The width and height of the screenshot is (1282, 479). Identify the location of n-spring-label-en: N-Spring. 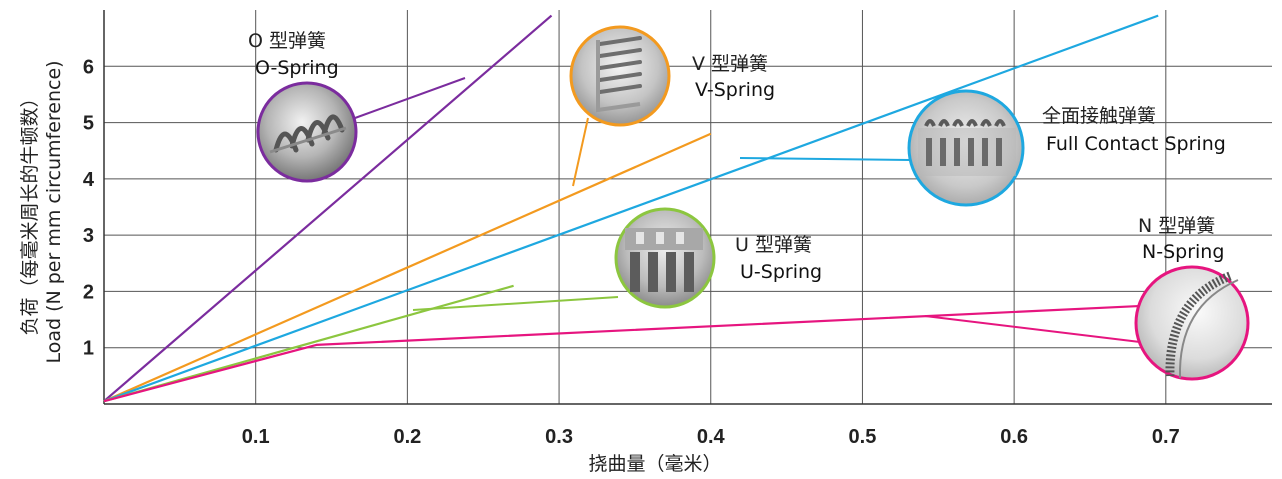
(1183, 252).